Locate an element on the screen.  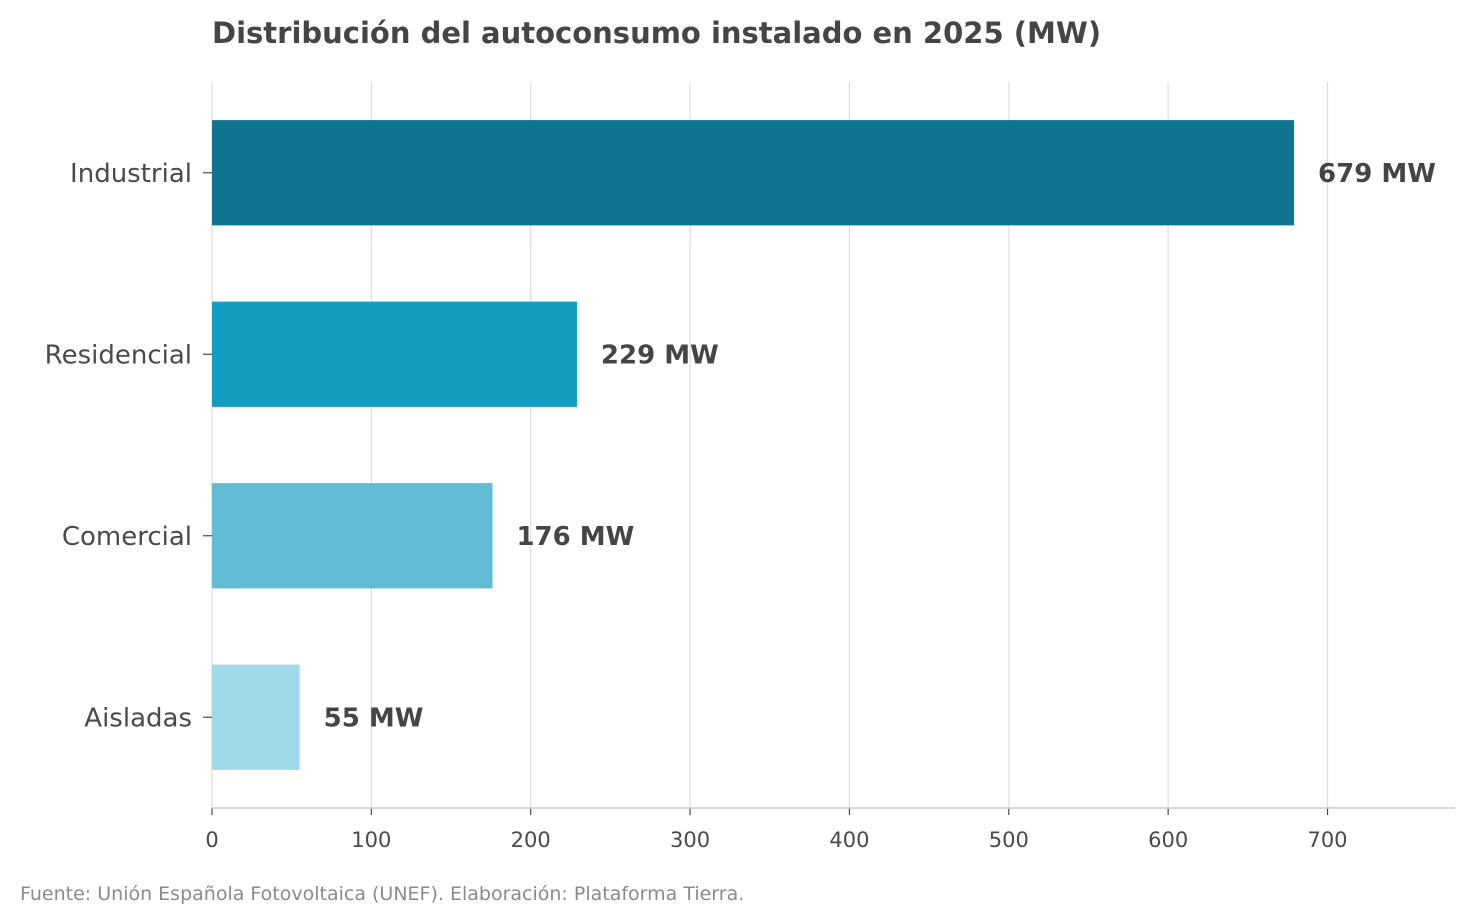
x-tick-label: 300 is located at coordinates (690, 840).